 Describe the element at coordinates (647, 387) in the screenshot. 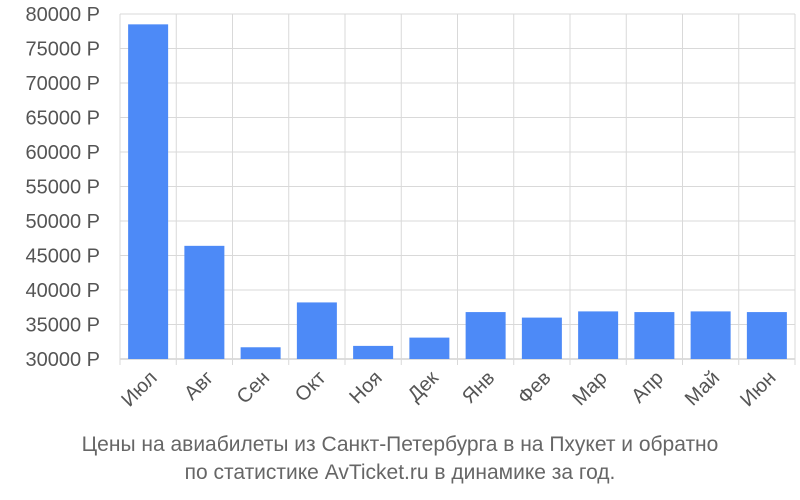

I see `x-tick-label: Апр` at that location.